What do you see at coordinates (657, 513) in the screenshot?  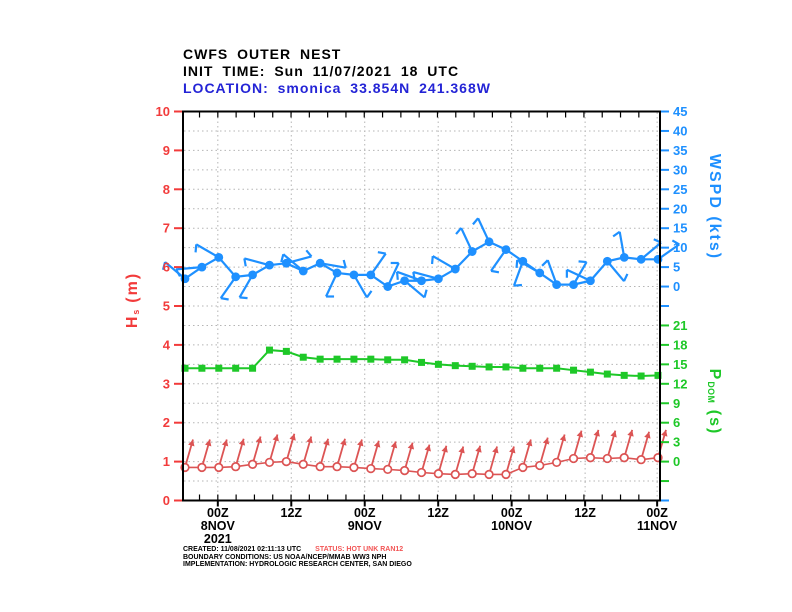 I see `tick-label: 00Z` at bounding box center [657, 513].